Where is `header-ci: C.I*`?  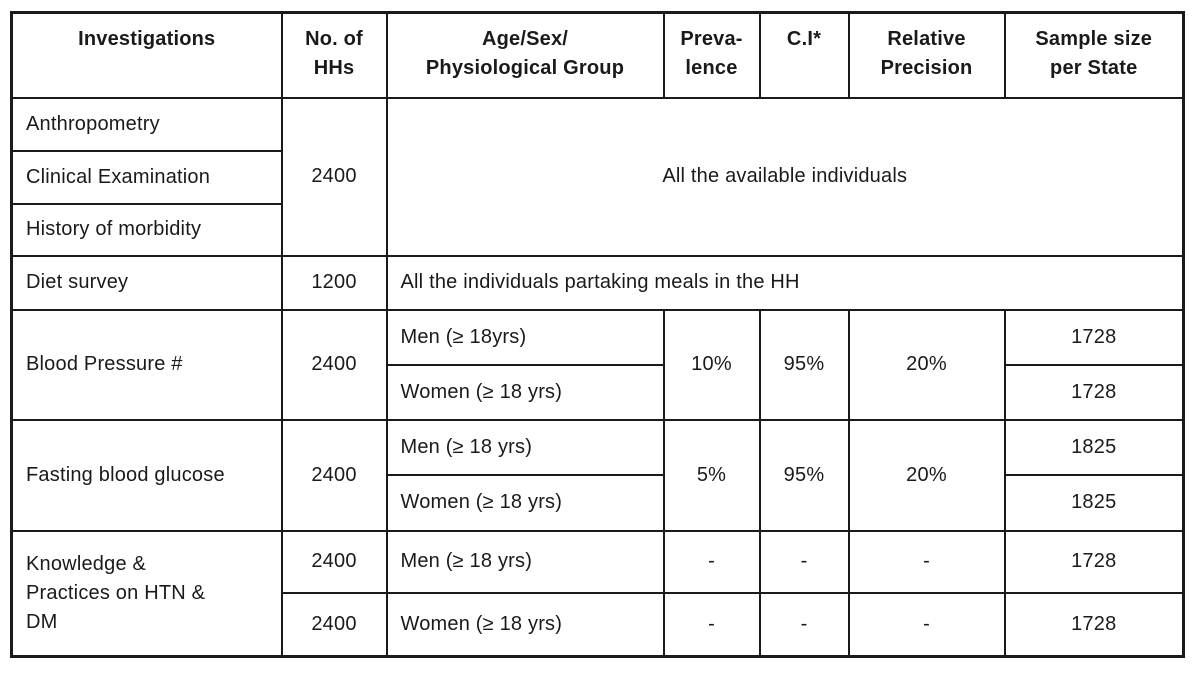 header-ci: C.I* is located at coordinates (804, 55).